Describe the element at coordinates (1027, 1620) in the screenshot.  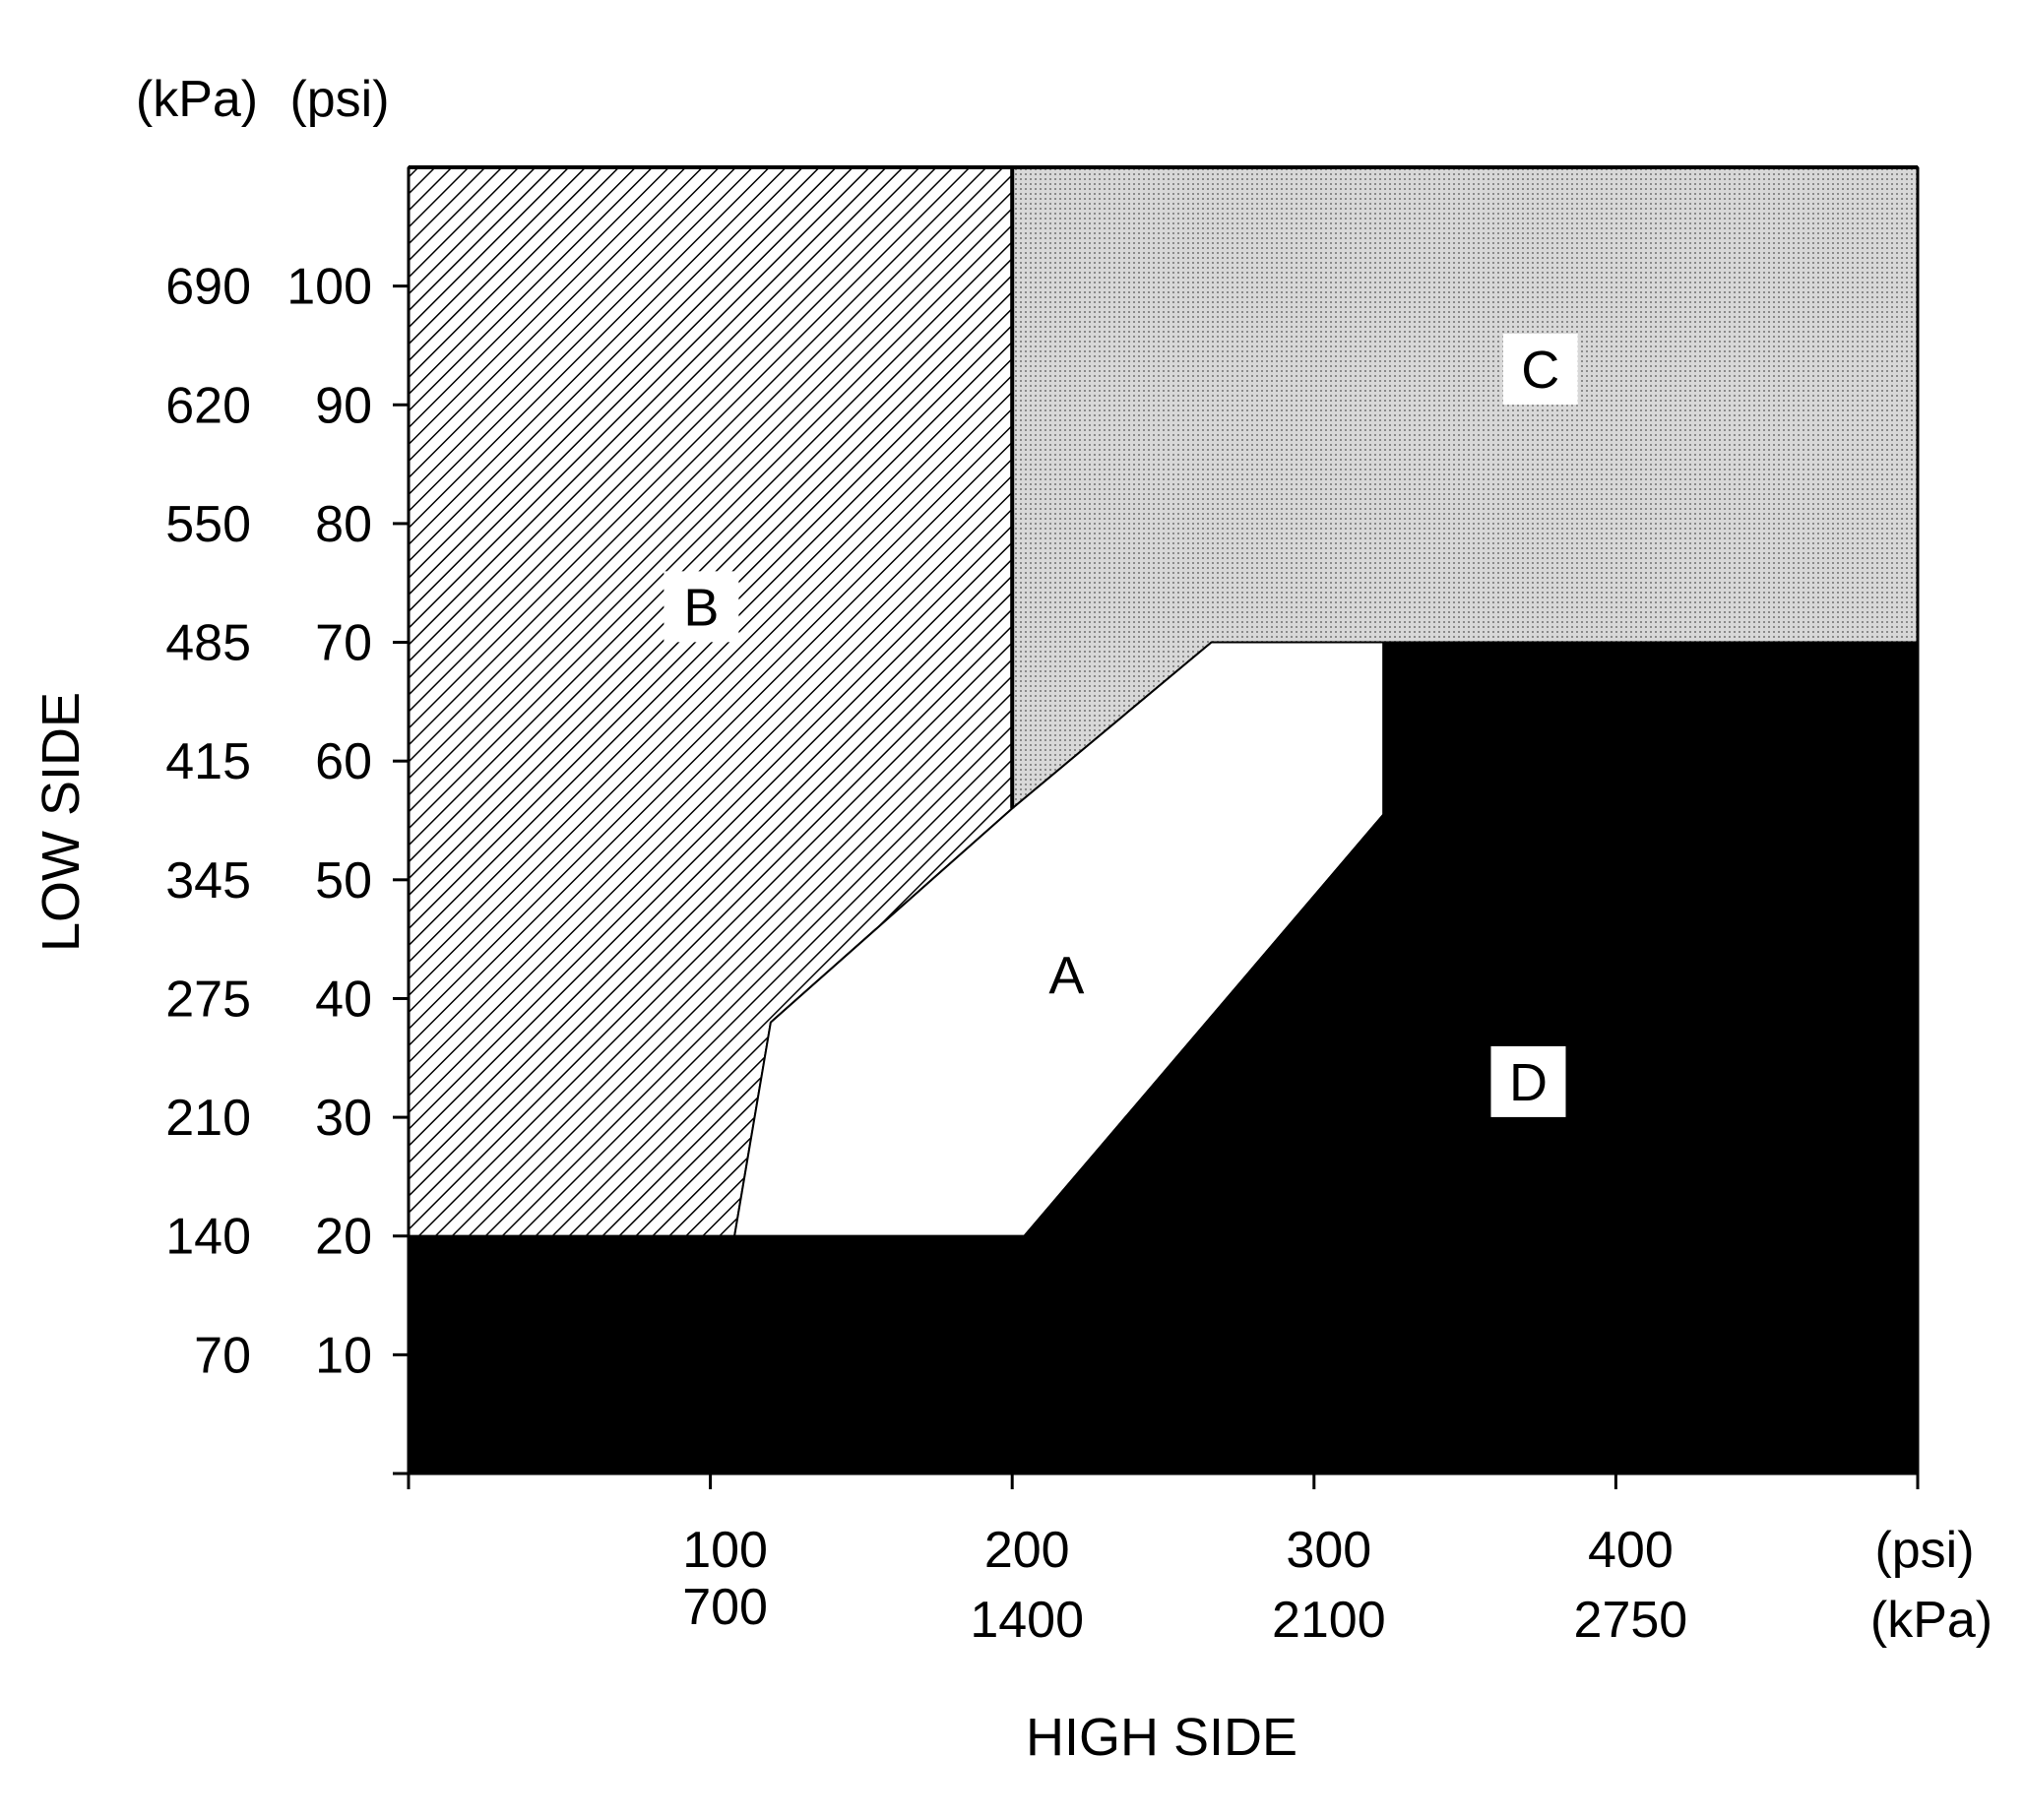
I see `x-tick-label-kpa: 1400` at that location.